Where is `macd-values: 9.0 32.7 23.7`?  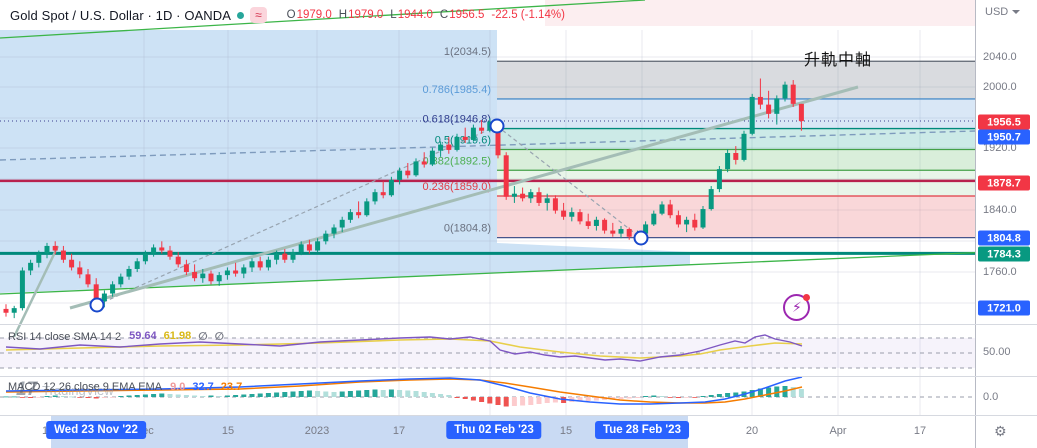
macd-values: 9.0 32.7 23.7 is located at coordinates (206, 387).